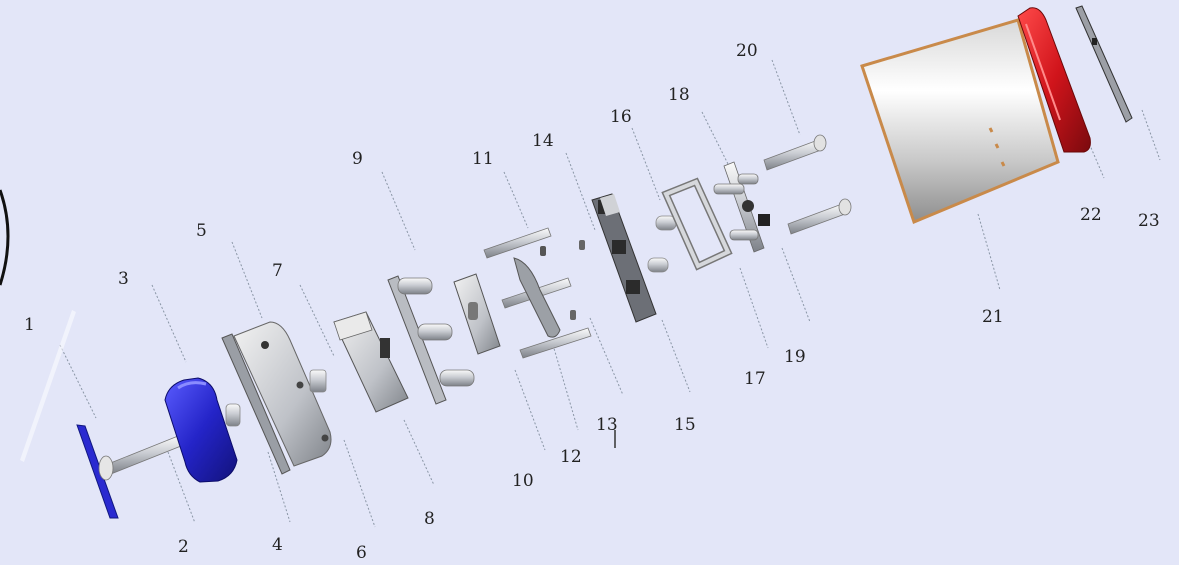 The width and height of the screenshot is (1179, 565). What do you see at coordinates (523, 481) in the screenshot?
I see `label-10: 10` at bounding box center [523, 481].